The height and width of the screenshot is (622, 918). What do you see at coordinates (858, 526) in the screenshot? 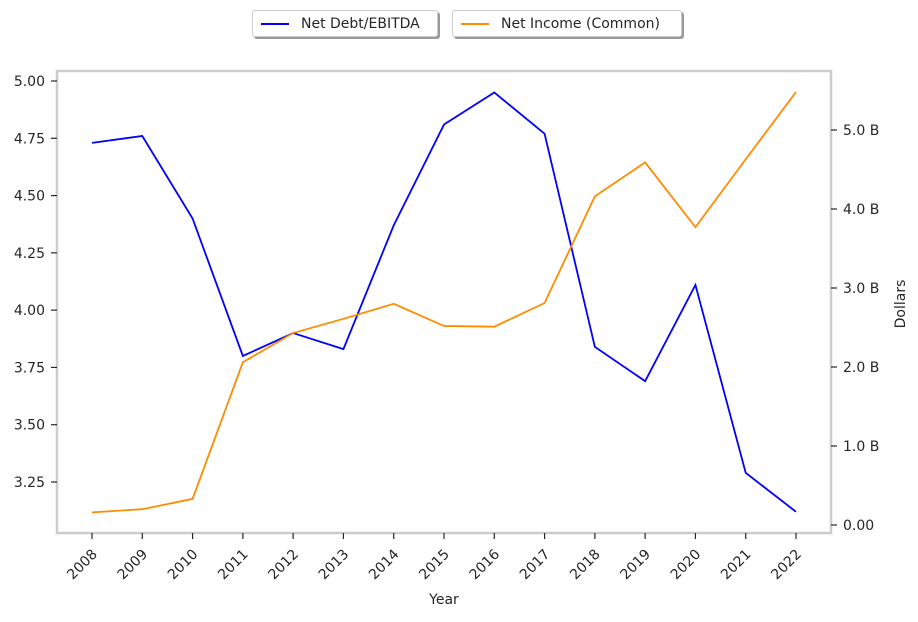
I see `right-tick-label: 0.00` at bounding box center [858, 526].